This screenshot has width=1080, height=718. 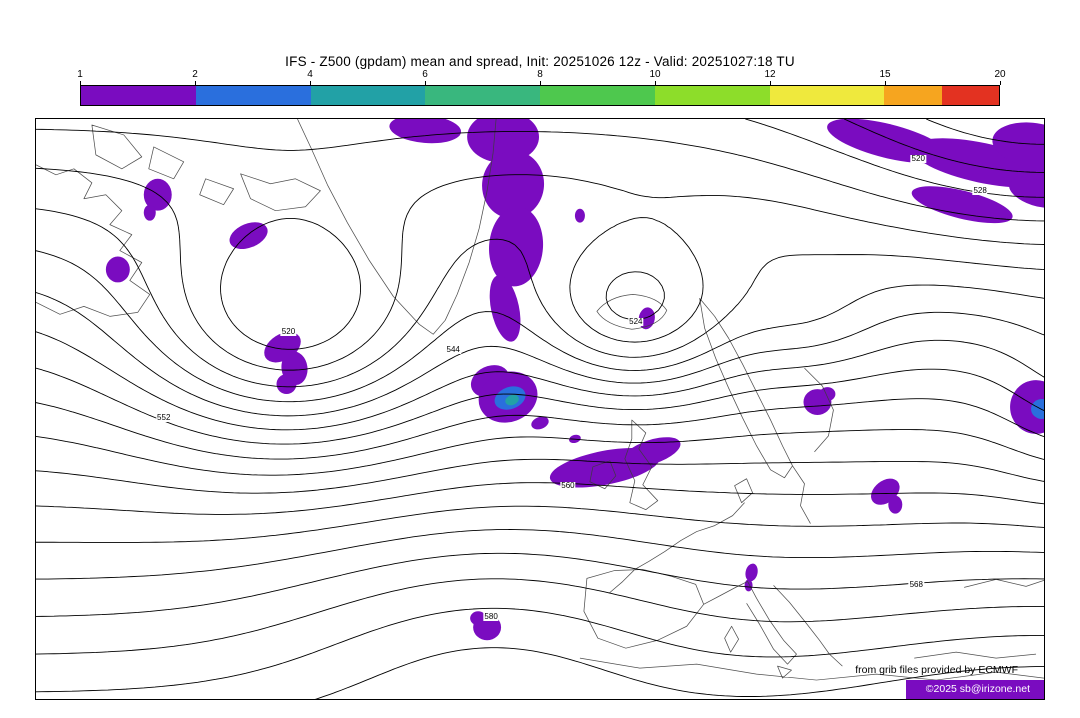 I want to click on contour-label: 560, so click(x=568, y=485).